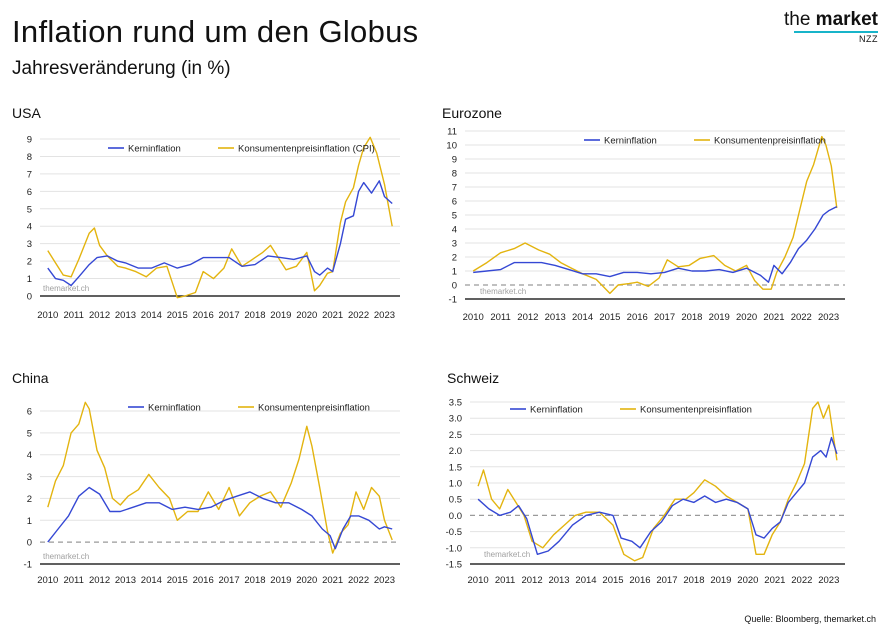  I want to click on page-title: Inflation rund um den Globus, so click(215, 31).